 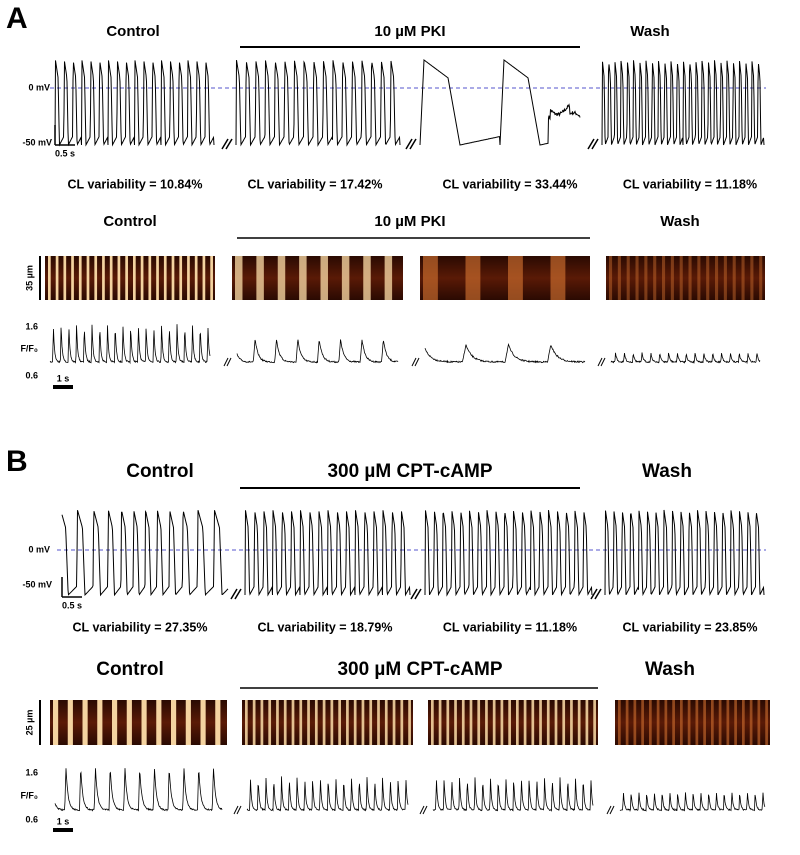 What do you see at coordinates (409, 471) in the screenshot?
I see `condition-header: 300 µM CPT-cAMP` at bounding box center [409, 471].